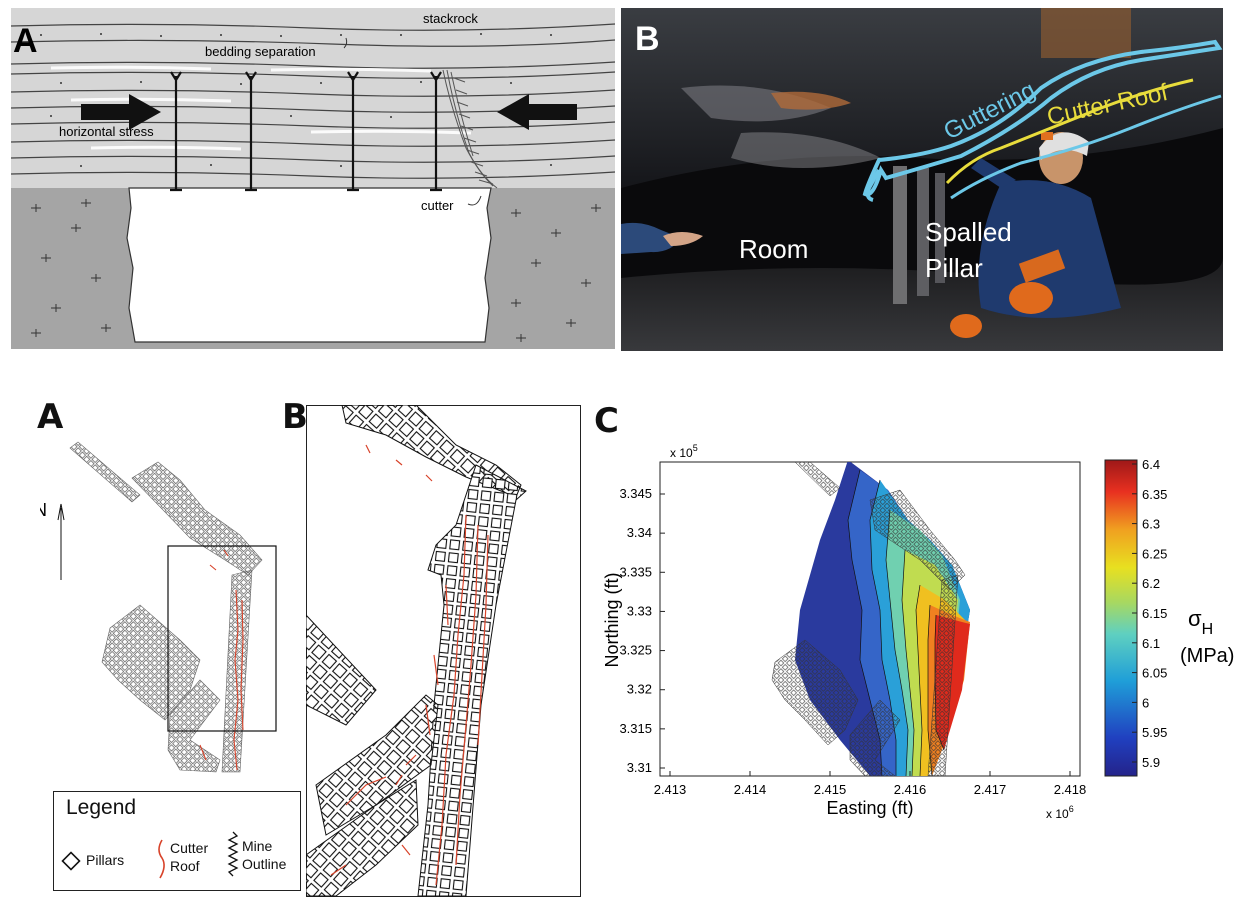  What do you see at coordinates (639, 767) in the screenshot?
I see `y-tick-label: 3.31` at bounding box center [639, 767].